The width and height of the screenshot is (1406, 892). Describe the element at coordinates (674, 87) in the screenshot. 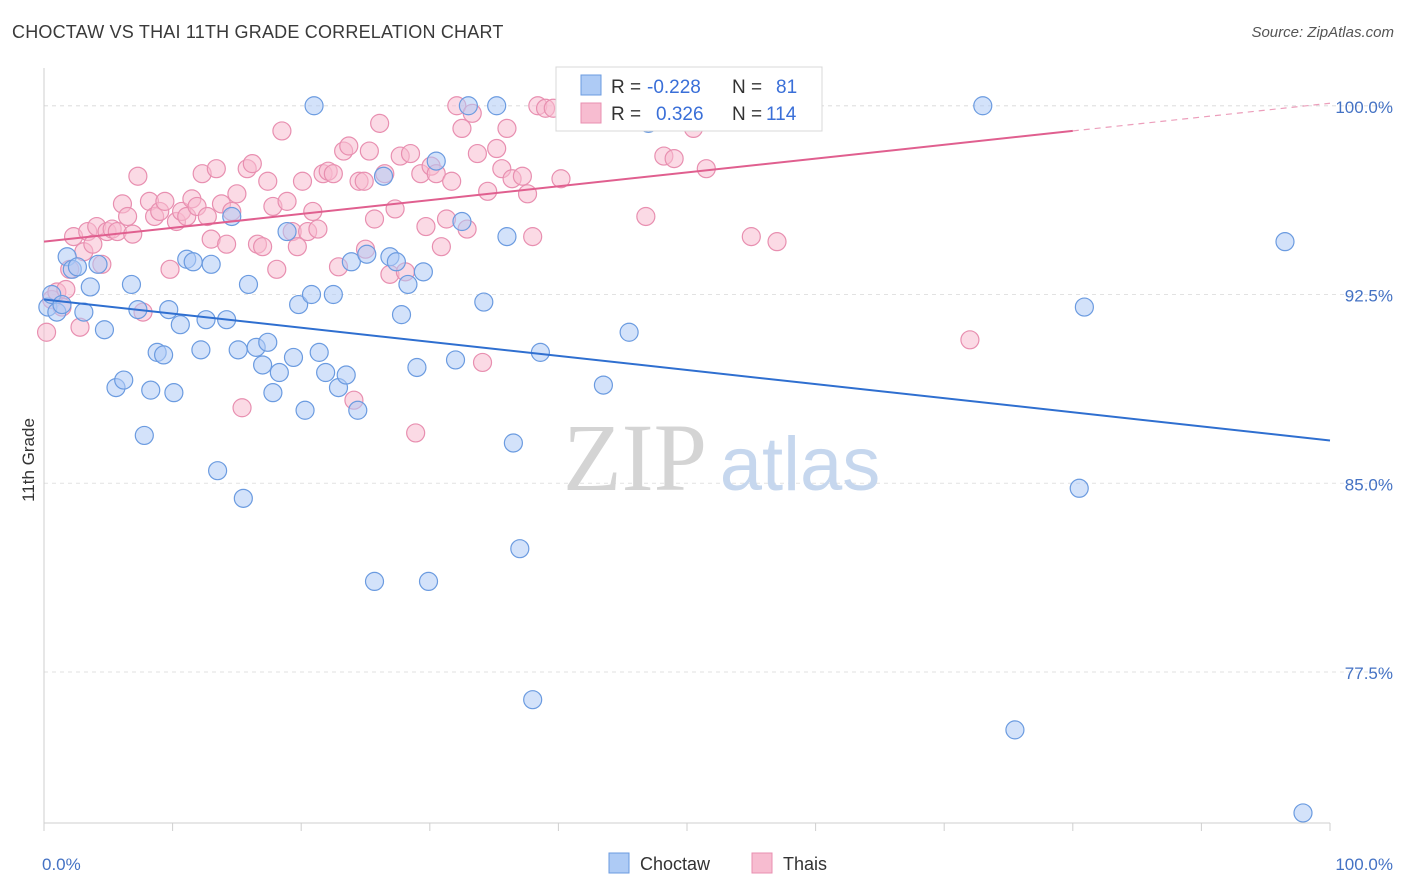

I see `legend-r-value-choctaw: -0.228` at that location.